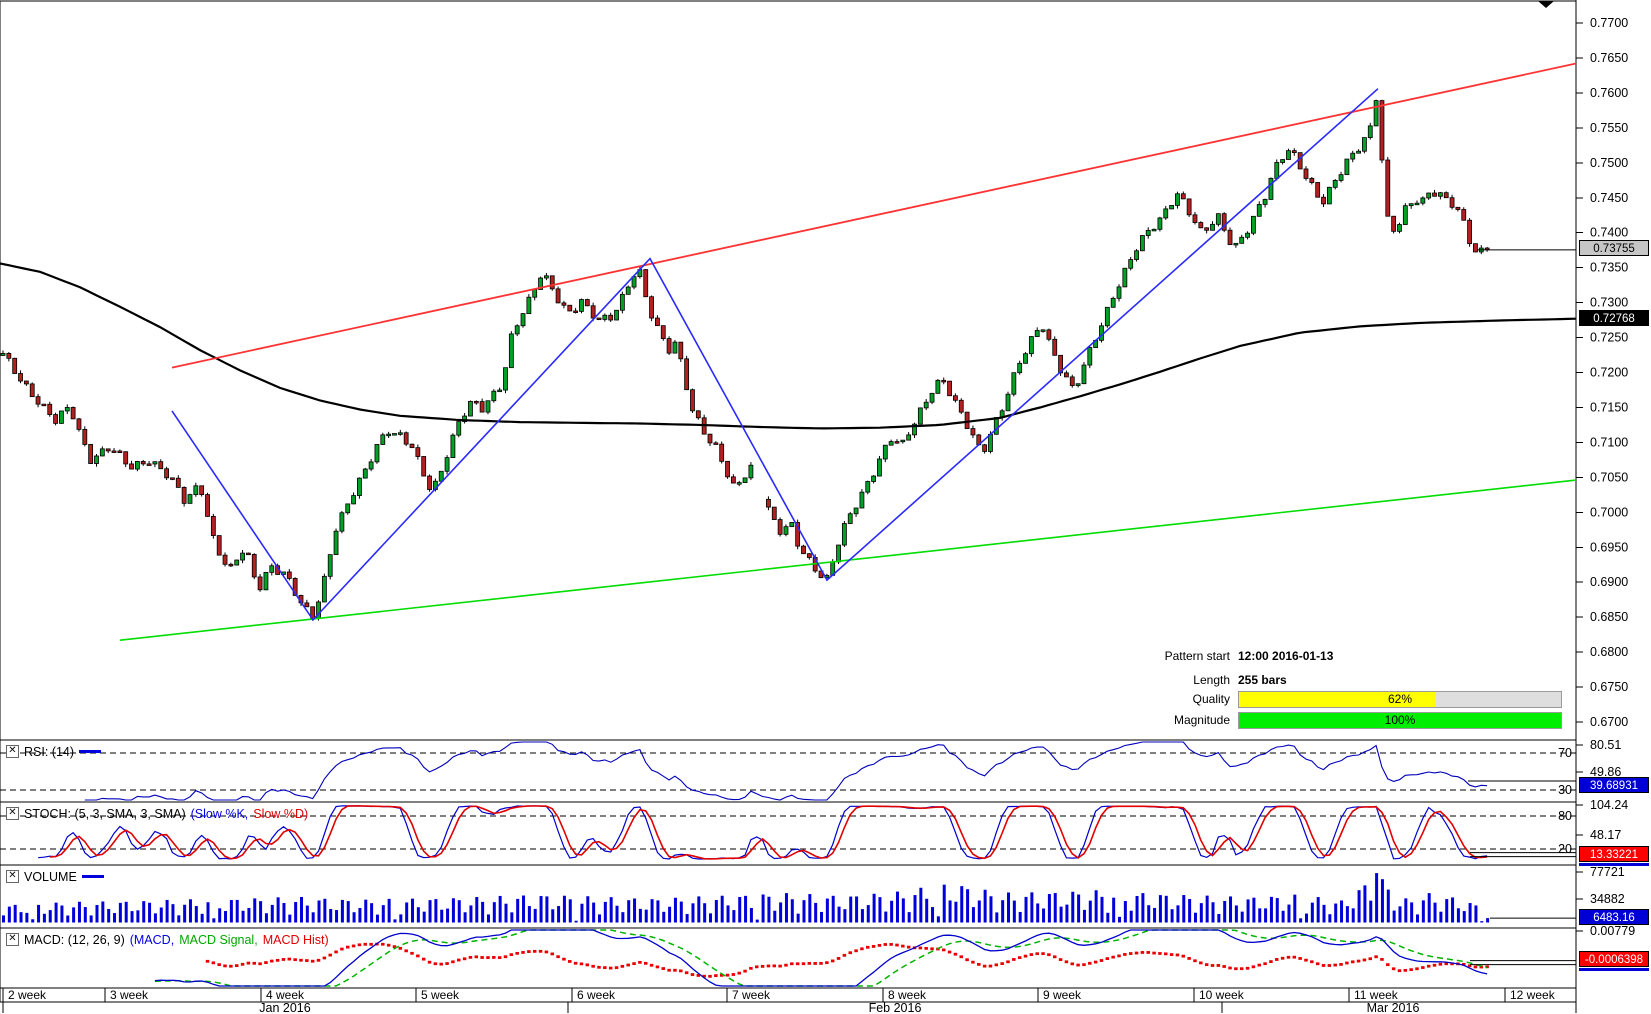  I want to click on svg-text: 80.51, so click(1605, 745).